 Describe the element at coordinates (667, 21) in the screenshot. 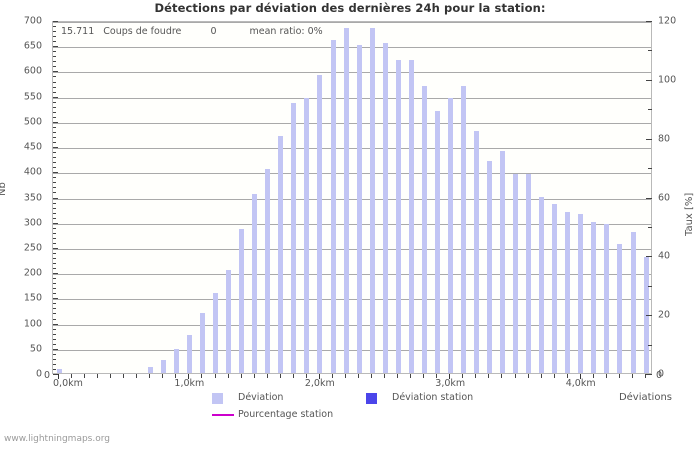

I see `y-axis-right-tick-label: 120` at that location.